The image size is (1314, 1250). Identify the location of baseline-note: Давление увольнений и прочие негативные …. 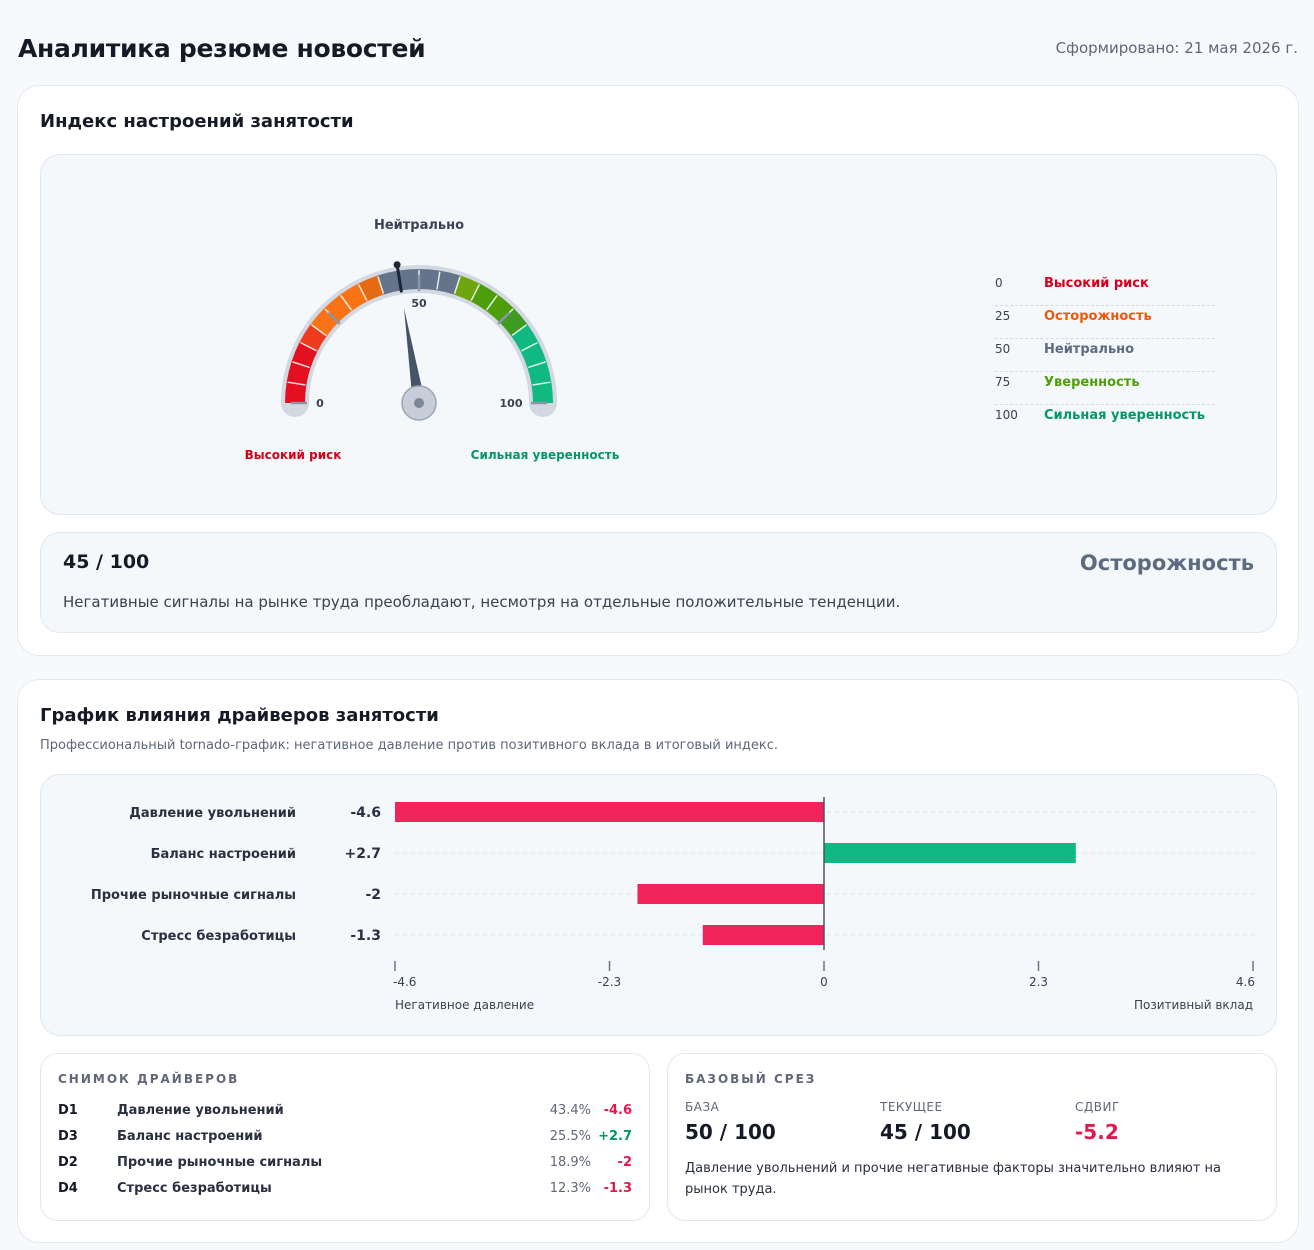
(953, 1179).